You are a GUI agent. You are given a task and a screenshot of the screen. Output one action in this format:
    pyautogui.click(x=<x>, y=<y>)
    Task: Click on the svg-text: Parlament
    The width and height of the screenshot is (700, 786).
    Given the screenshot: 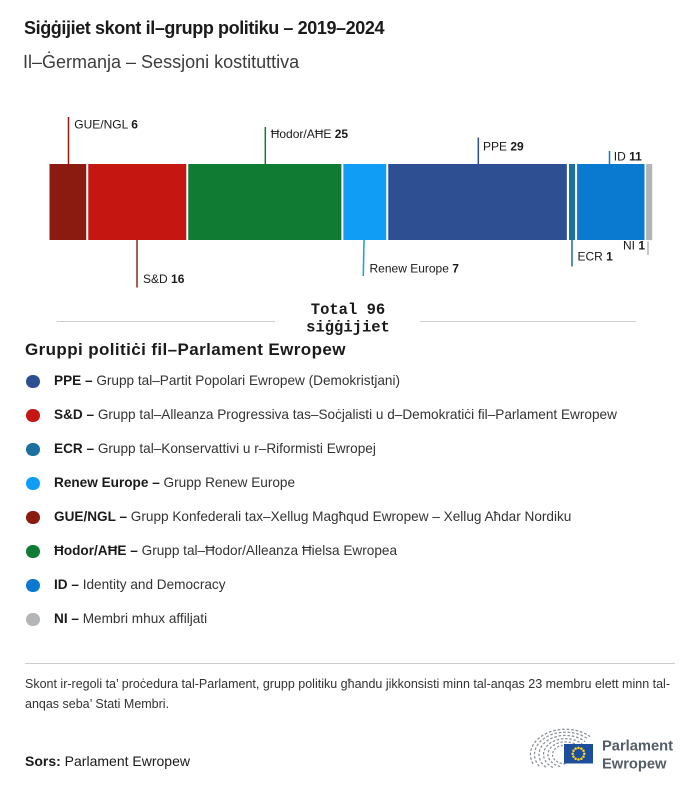 What is the action you would take?
    pyautogui.click(x=637, y=746)
    